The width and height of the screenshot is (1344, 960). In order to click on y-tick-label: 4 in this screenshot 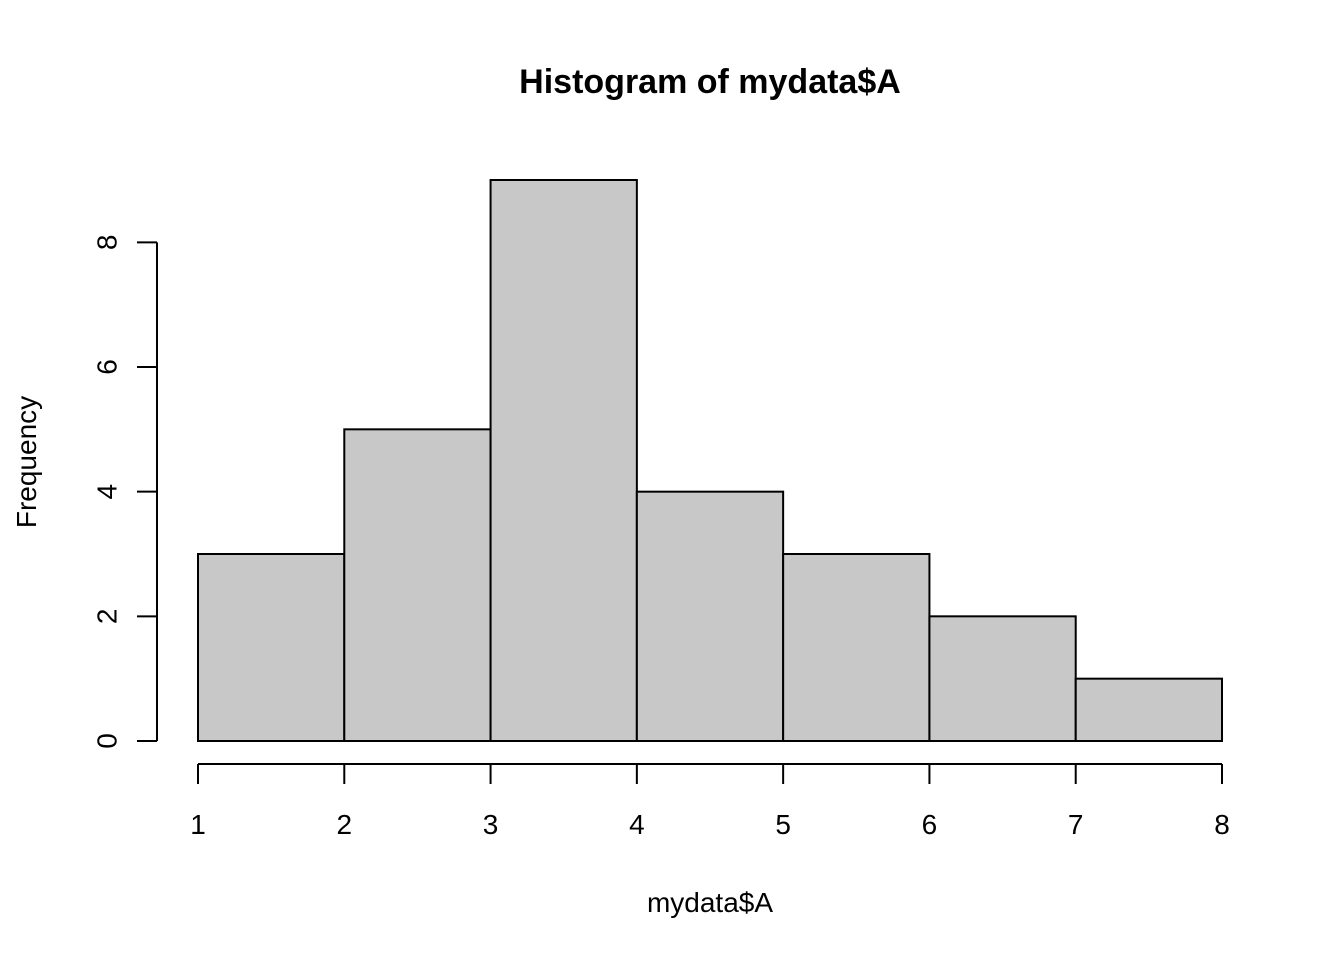, I will do `click(106, 492)`.